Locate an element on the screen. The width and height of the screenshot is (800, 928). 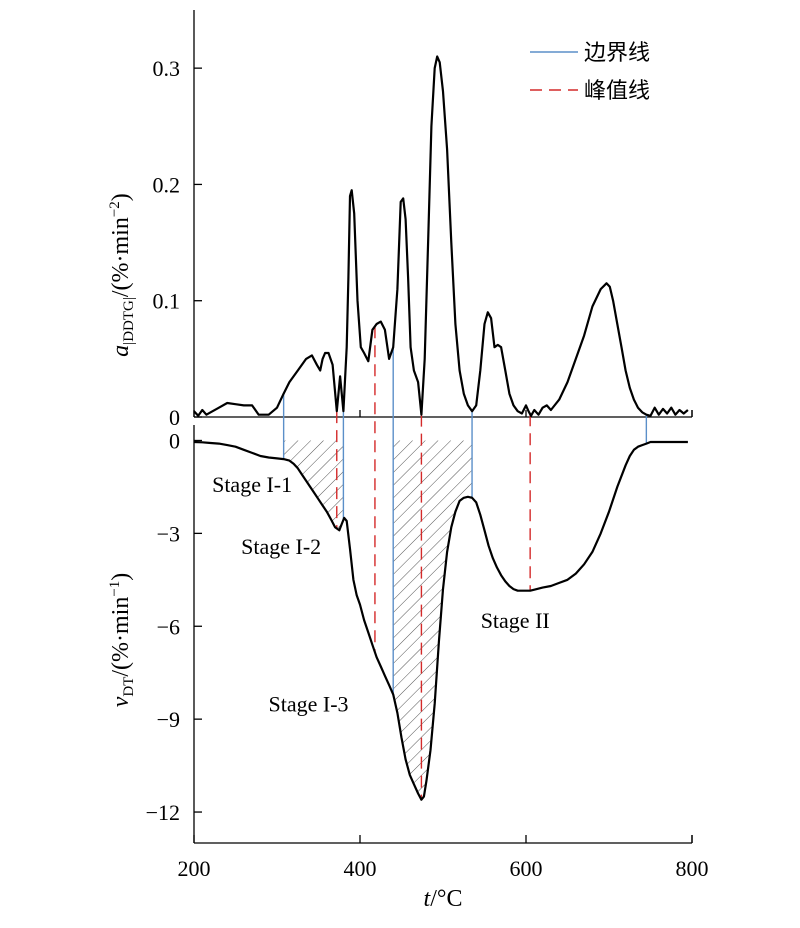
stage-label-2: Stage I-2 is located at coordinates (281, 546).